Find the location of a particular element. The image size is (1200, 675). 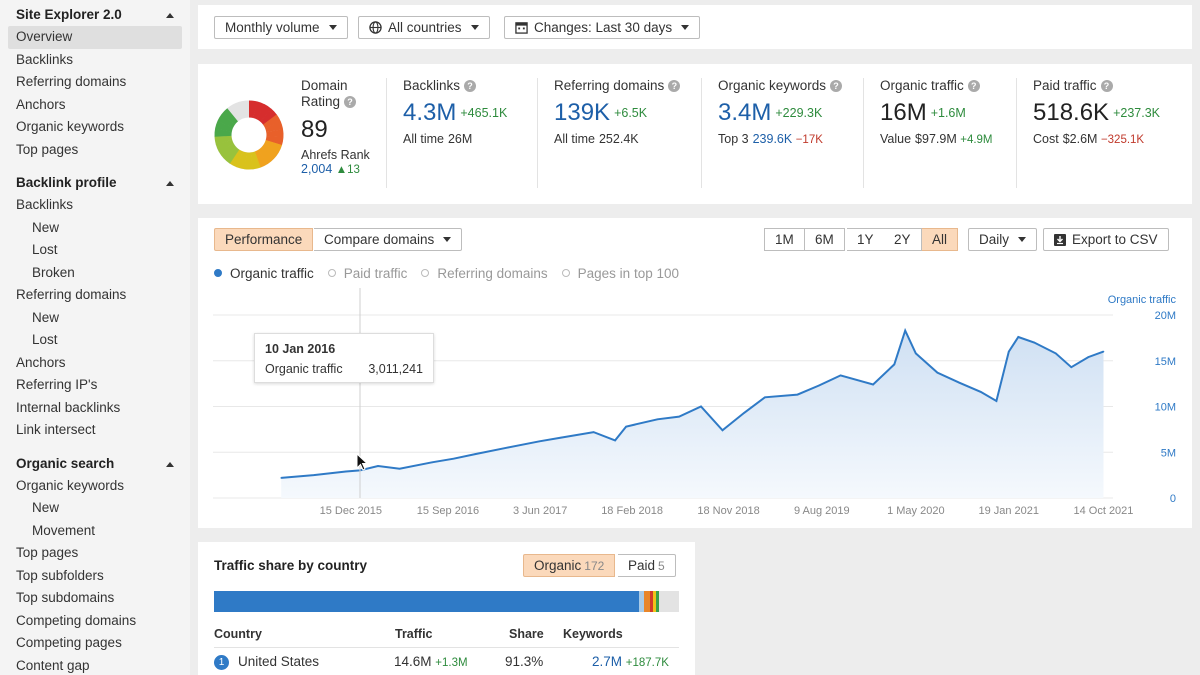

legend-item-referring-domains: Referring domains is located at coordinates (484, 273).